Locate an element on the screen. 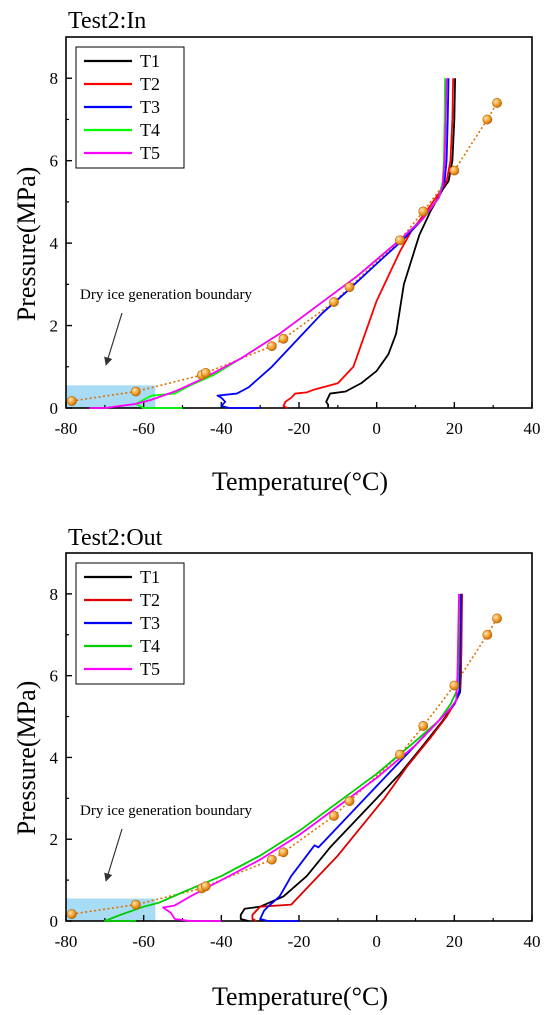 Image resolution: width=550 pixels, height=1015 pixels. chart-title: Test2:Out is located at coordinates (115, 538).